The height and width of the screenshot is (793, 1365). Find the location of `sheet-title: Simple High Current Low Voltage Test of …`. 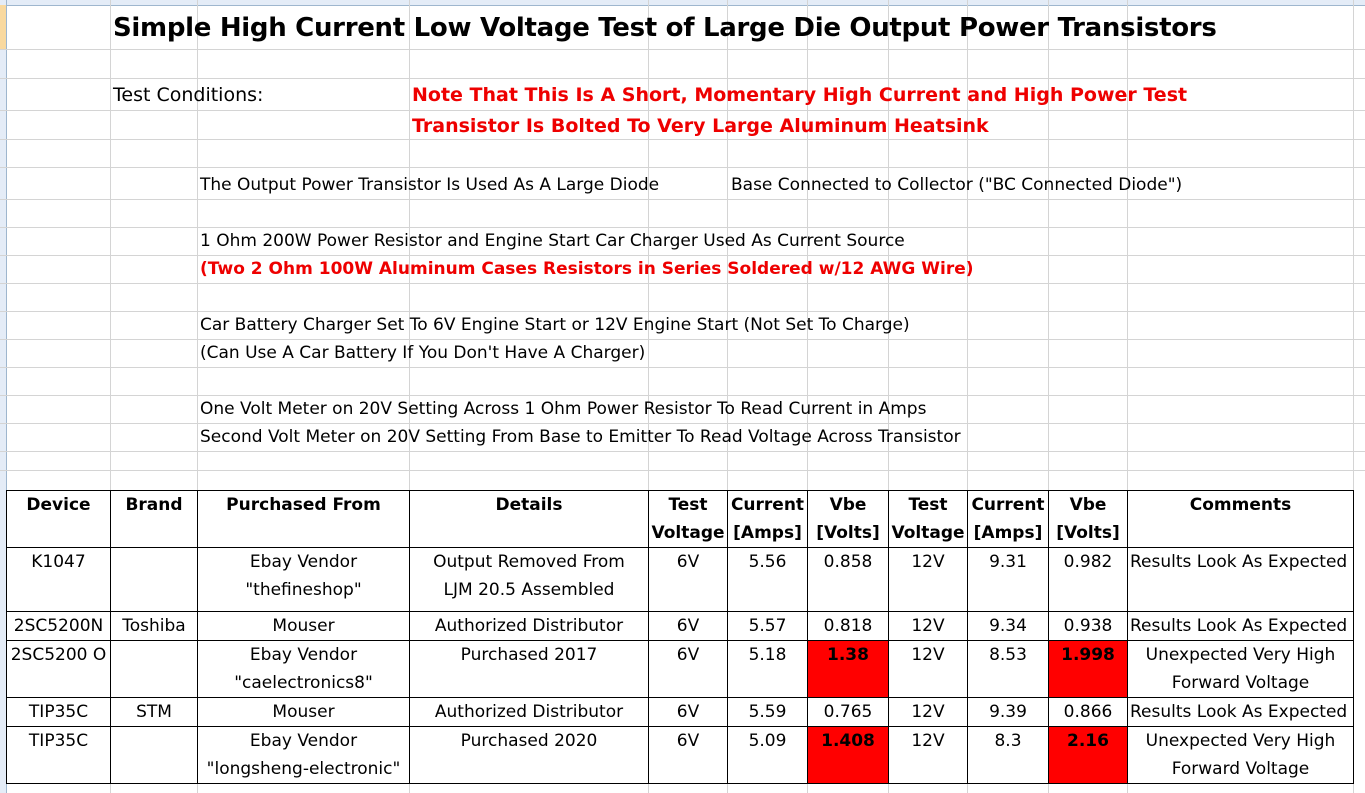

sheet-title: Simple High Current Low Voltage Test of … is located at coordinates (665, 28).